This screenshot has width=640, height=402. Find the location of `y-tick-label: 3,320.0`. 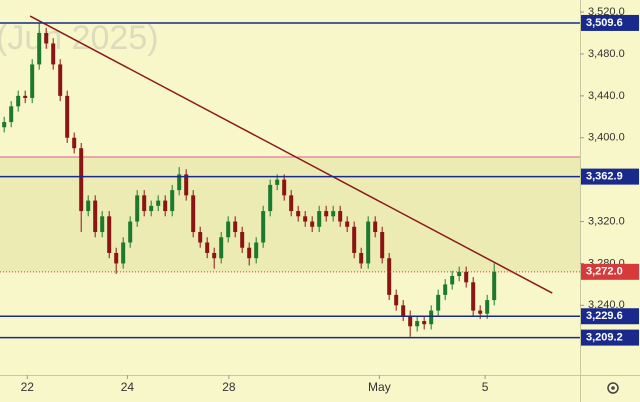

y-tick-label: 3,320.0 is located at coordinates (606, 221).